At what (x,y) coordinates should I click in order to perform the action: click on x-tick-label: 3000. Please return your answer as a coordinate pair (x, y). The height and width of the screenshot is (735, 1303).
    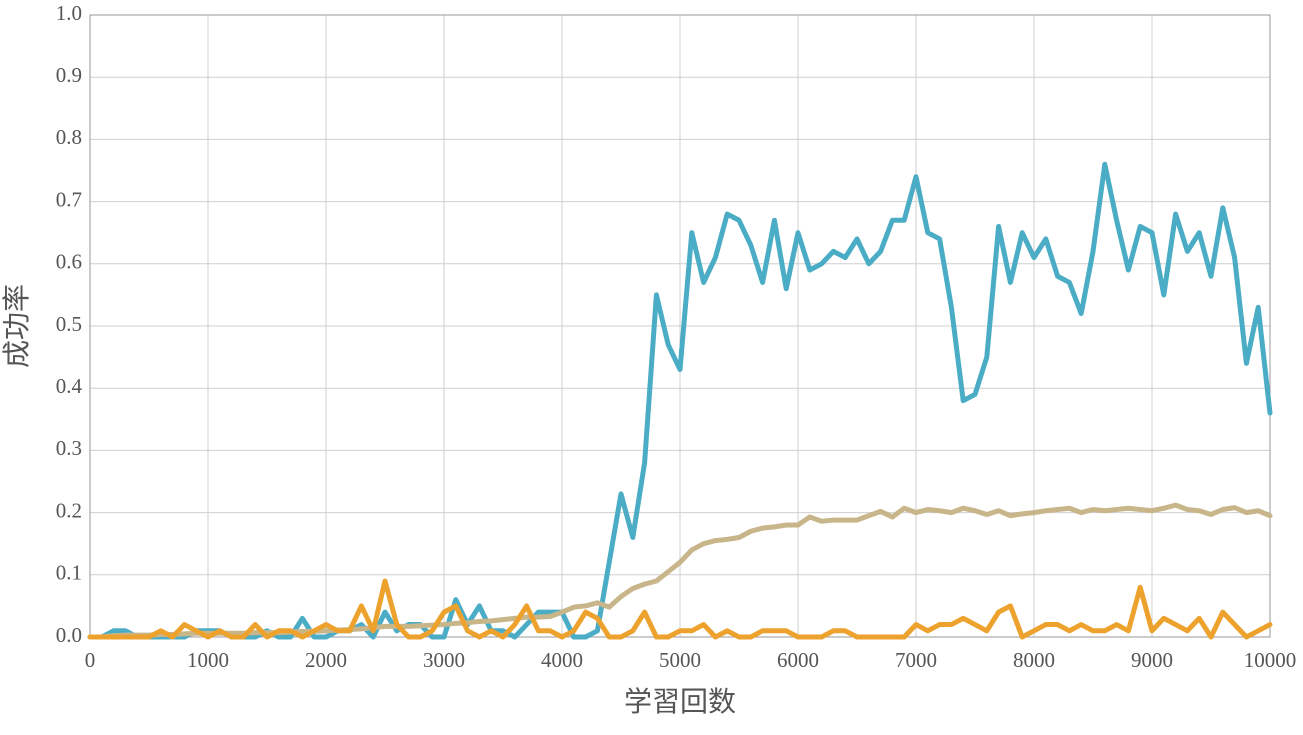
    Looking at the image, I should click on (444, 660).